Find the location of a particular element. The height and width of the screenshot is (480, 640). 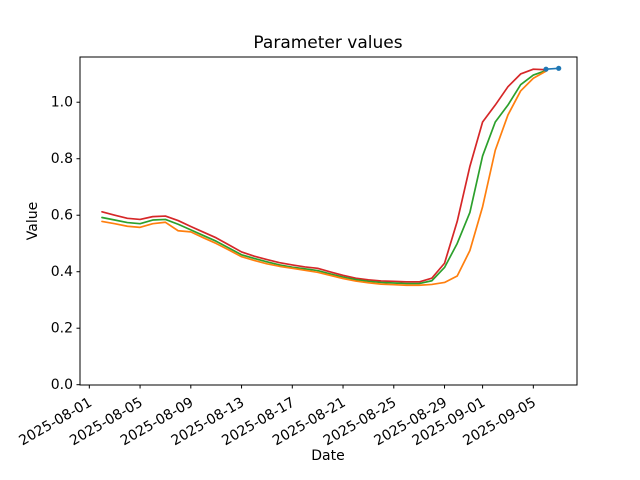

y-axis-label: Value is located at coordinates (33, 221).